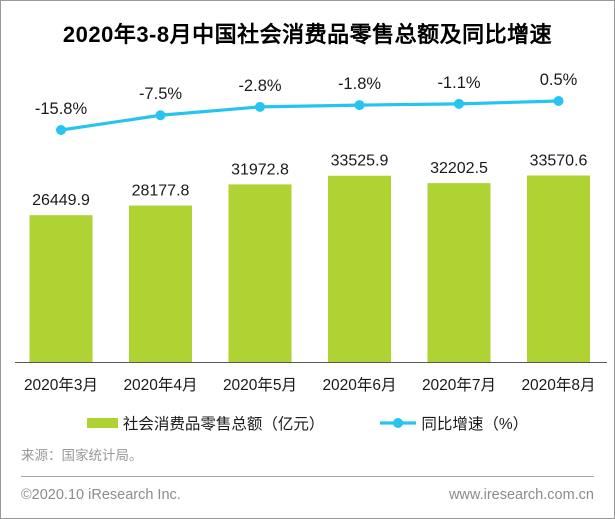  I want to click on copyright-text: ©2020.10 iResearch Inc., so click(101, 495).